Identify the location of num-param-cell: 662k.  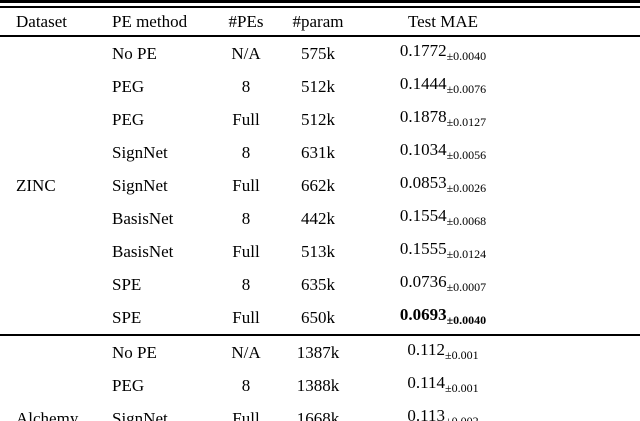
(318, 185).